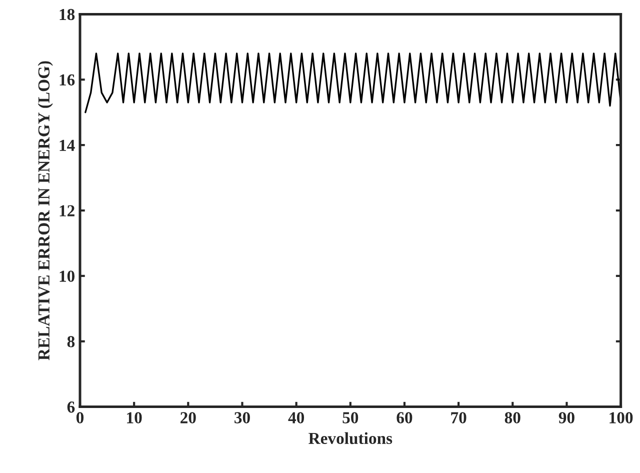 Image resolution: width=640 pixels, height=473 pixels. Describe the element at coordinates (80, 418) in the screenshot. I see `x-tick-label: 0` at that location.